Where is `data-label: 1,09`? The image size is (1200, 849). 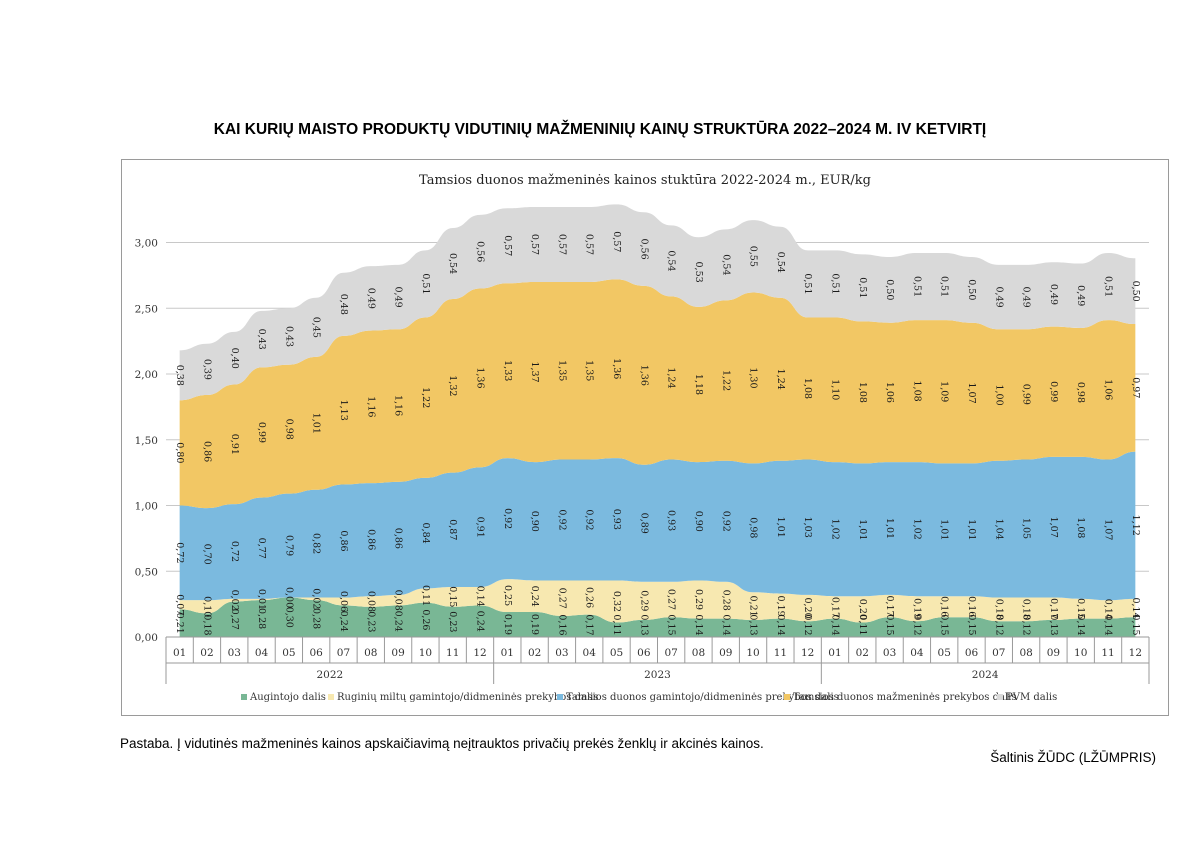 data-label: 1,09 is located at coordinates (944, 391).